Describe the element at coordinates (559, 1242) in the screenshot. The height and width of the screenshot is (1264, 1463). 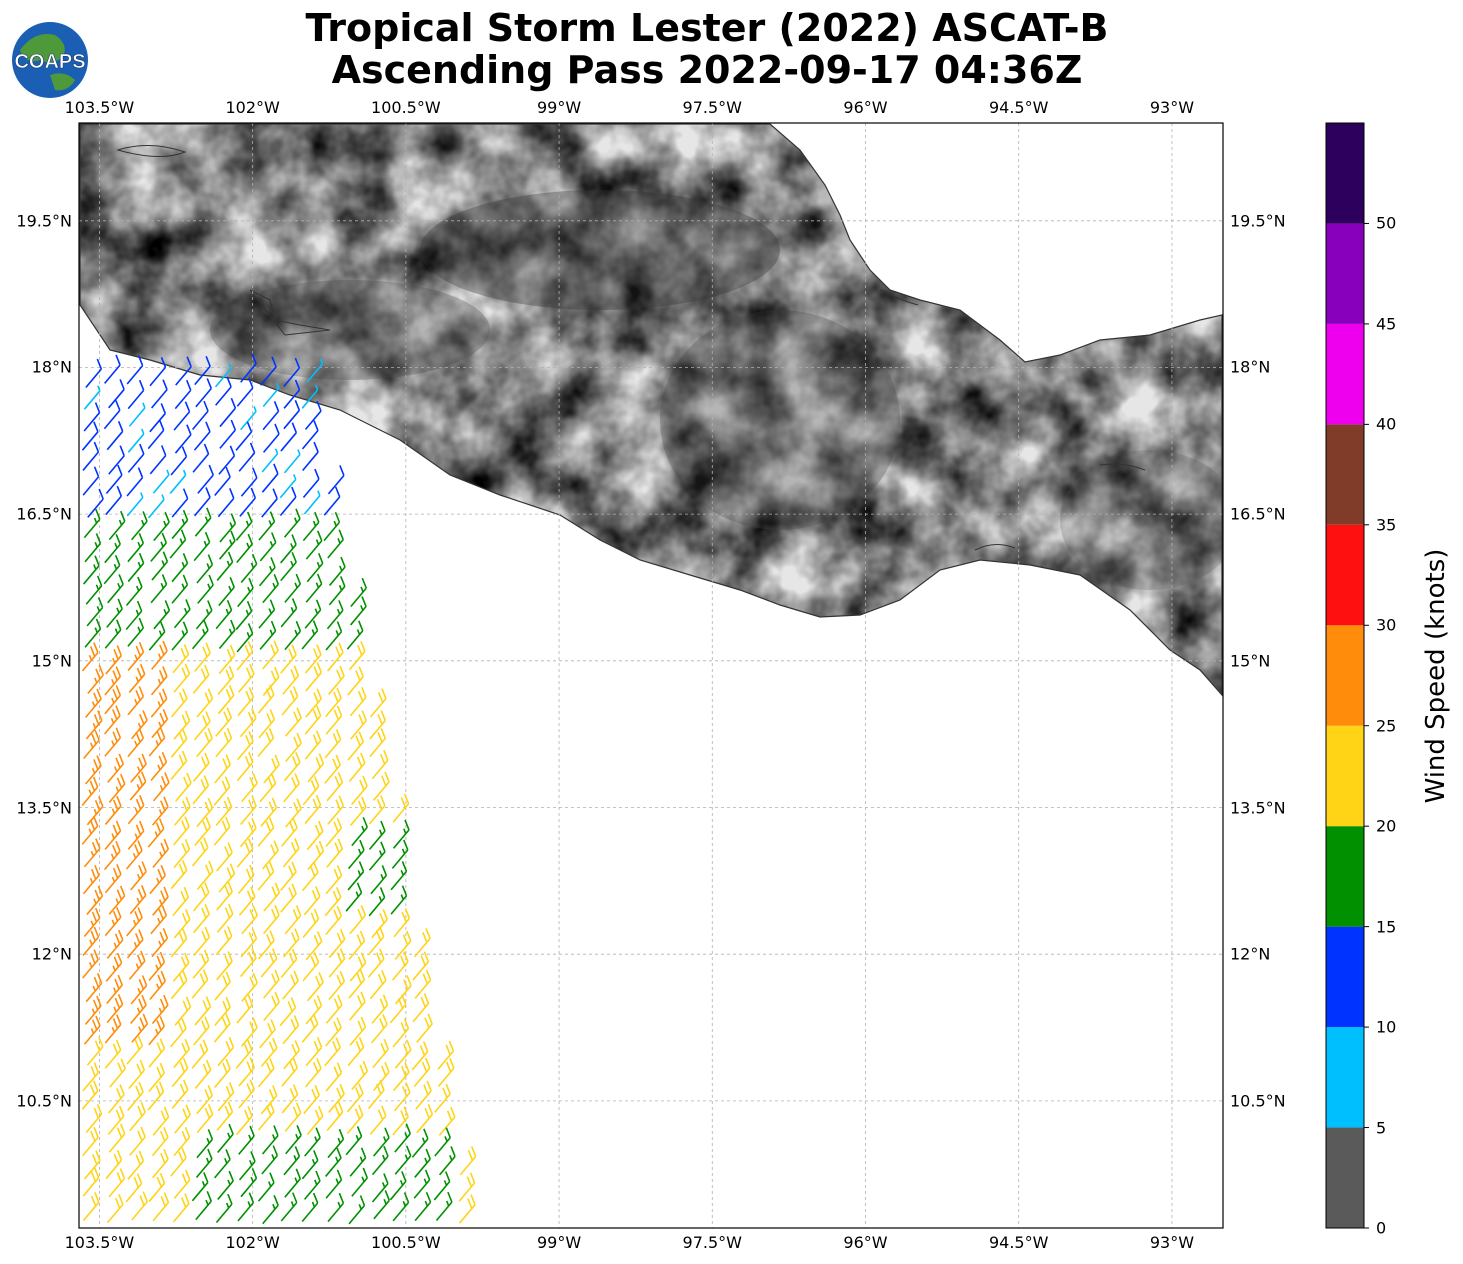
I see `lon-tick-label-bottom: 99°W` at that location.